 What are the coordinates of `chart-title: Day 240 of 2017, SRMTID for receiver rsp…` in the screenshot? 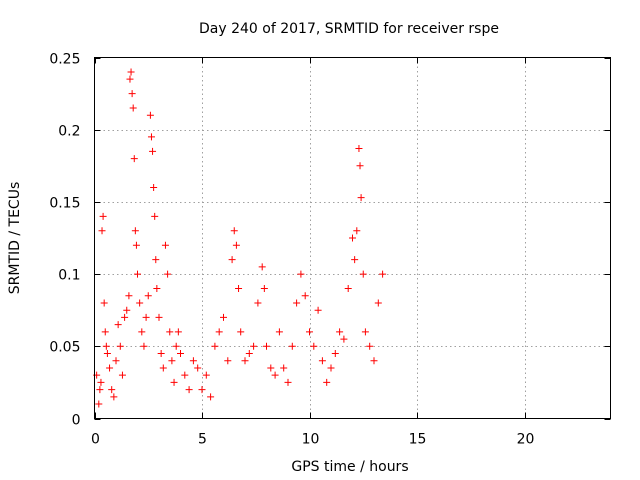 It's located at (349, 29).